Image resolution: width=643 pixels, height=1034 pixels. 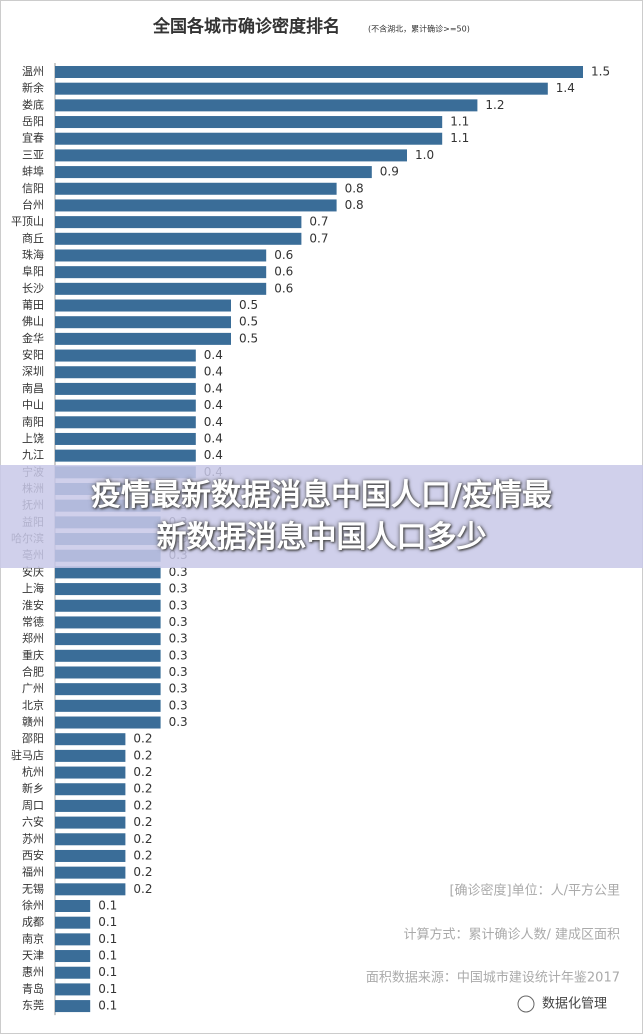 What do you see at coordinates (33, 371) in the screenshot?
I see `y-tick-label: 深圳` at bounding box center [33, 371].